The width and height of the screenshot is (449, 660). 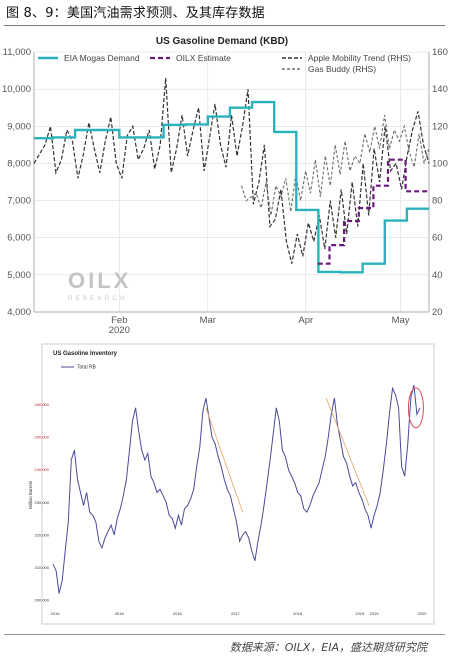 What do you see at coordinates (437, 312) in the screenshot?
I see `y-right-tick-label: 20` at bounding box center [437, 312].